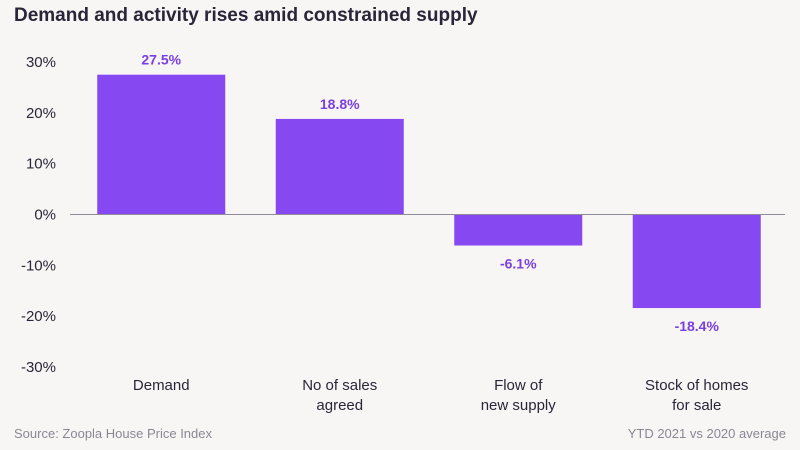 This screenshot has height=450, width=800. I want to click on y-tick-label: 30%, so click(41, 62).